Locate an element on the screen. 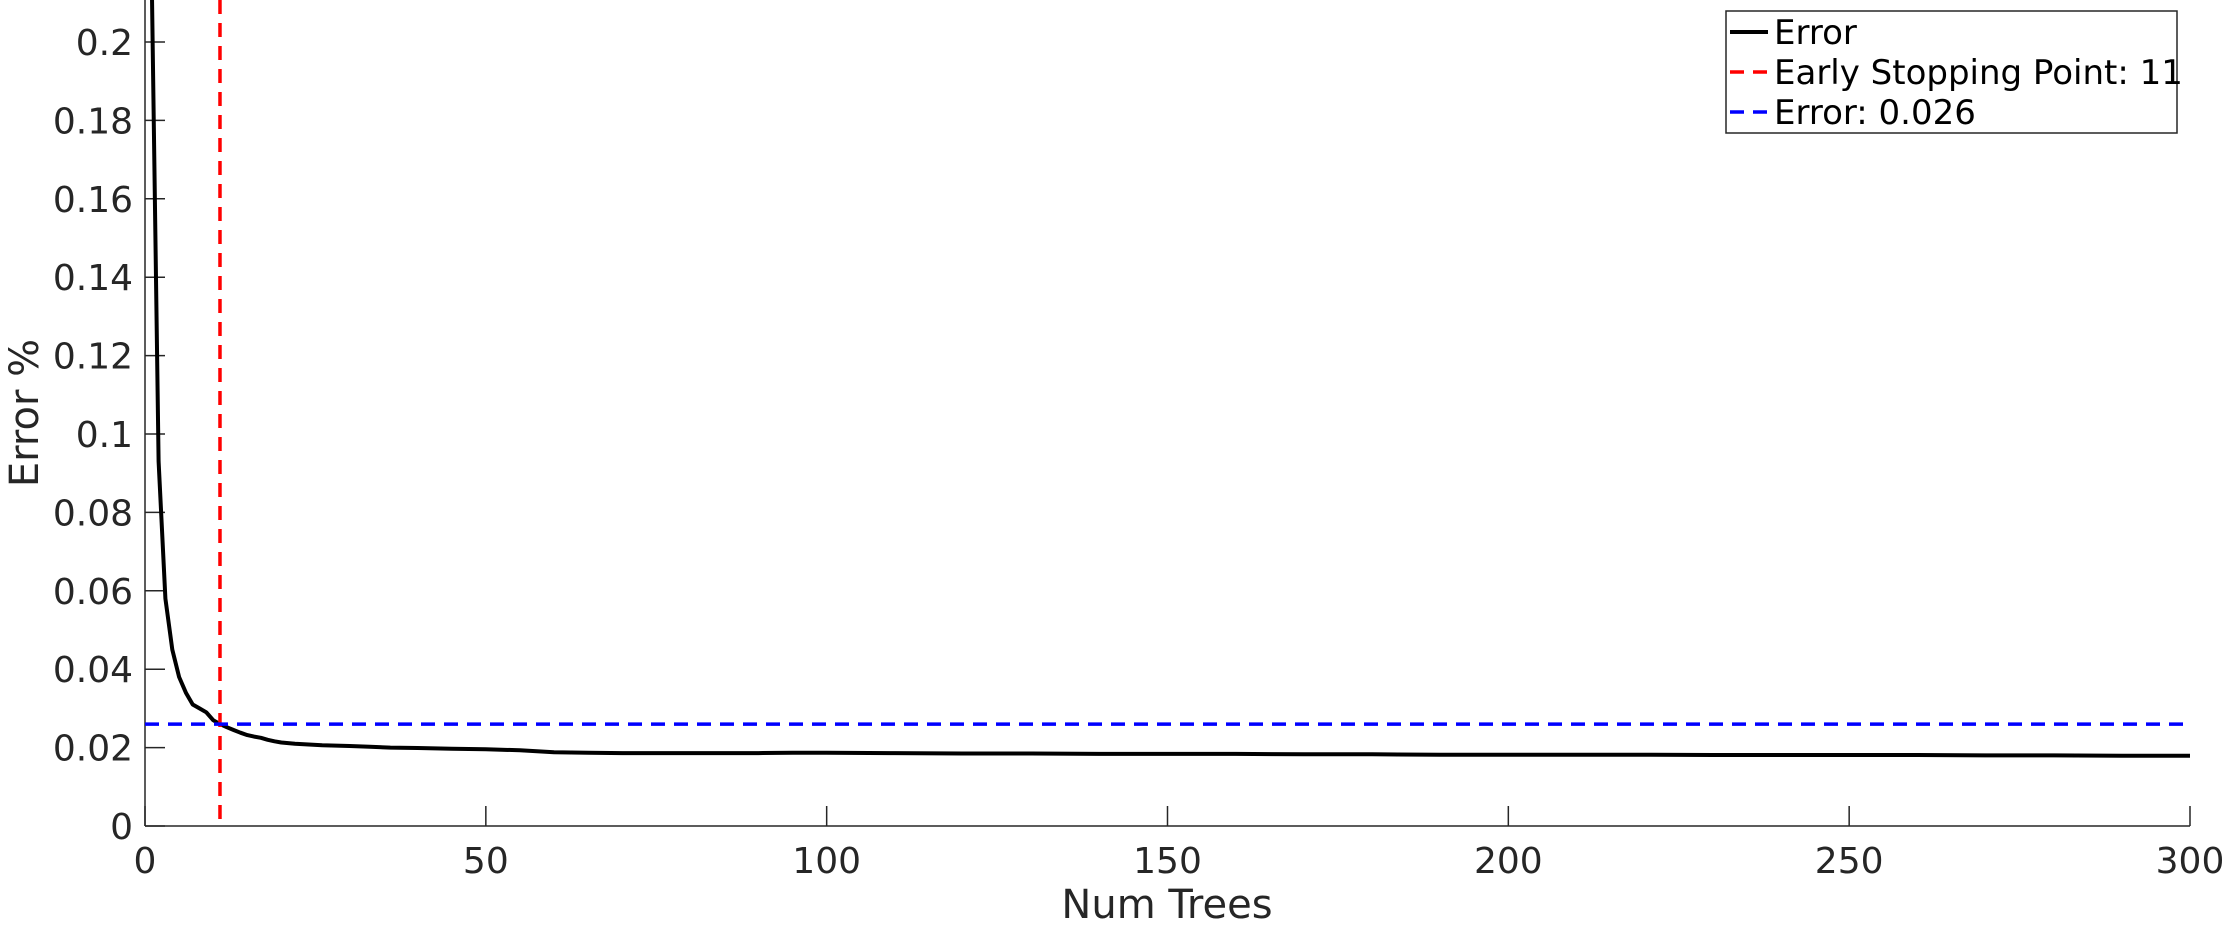 The height and width of the screenshot is (929, 2225). x-tick-label: 200 is located at coordinates (1508, 861).